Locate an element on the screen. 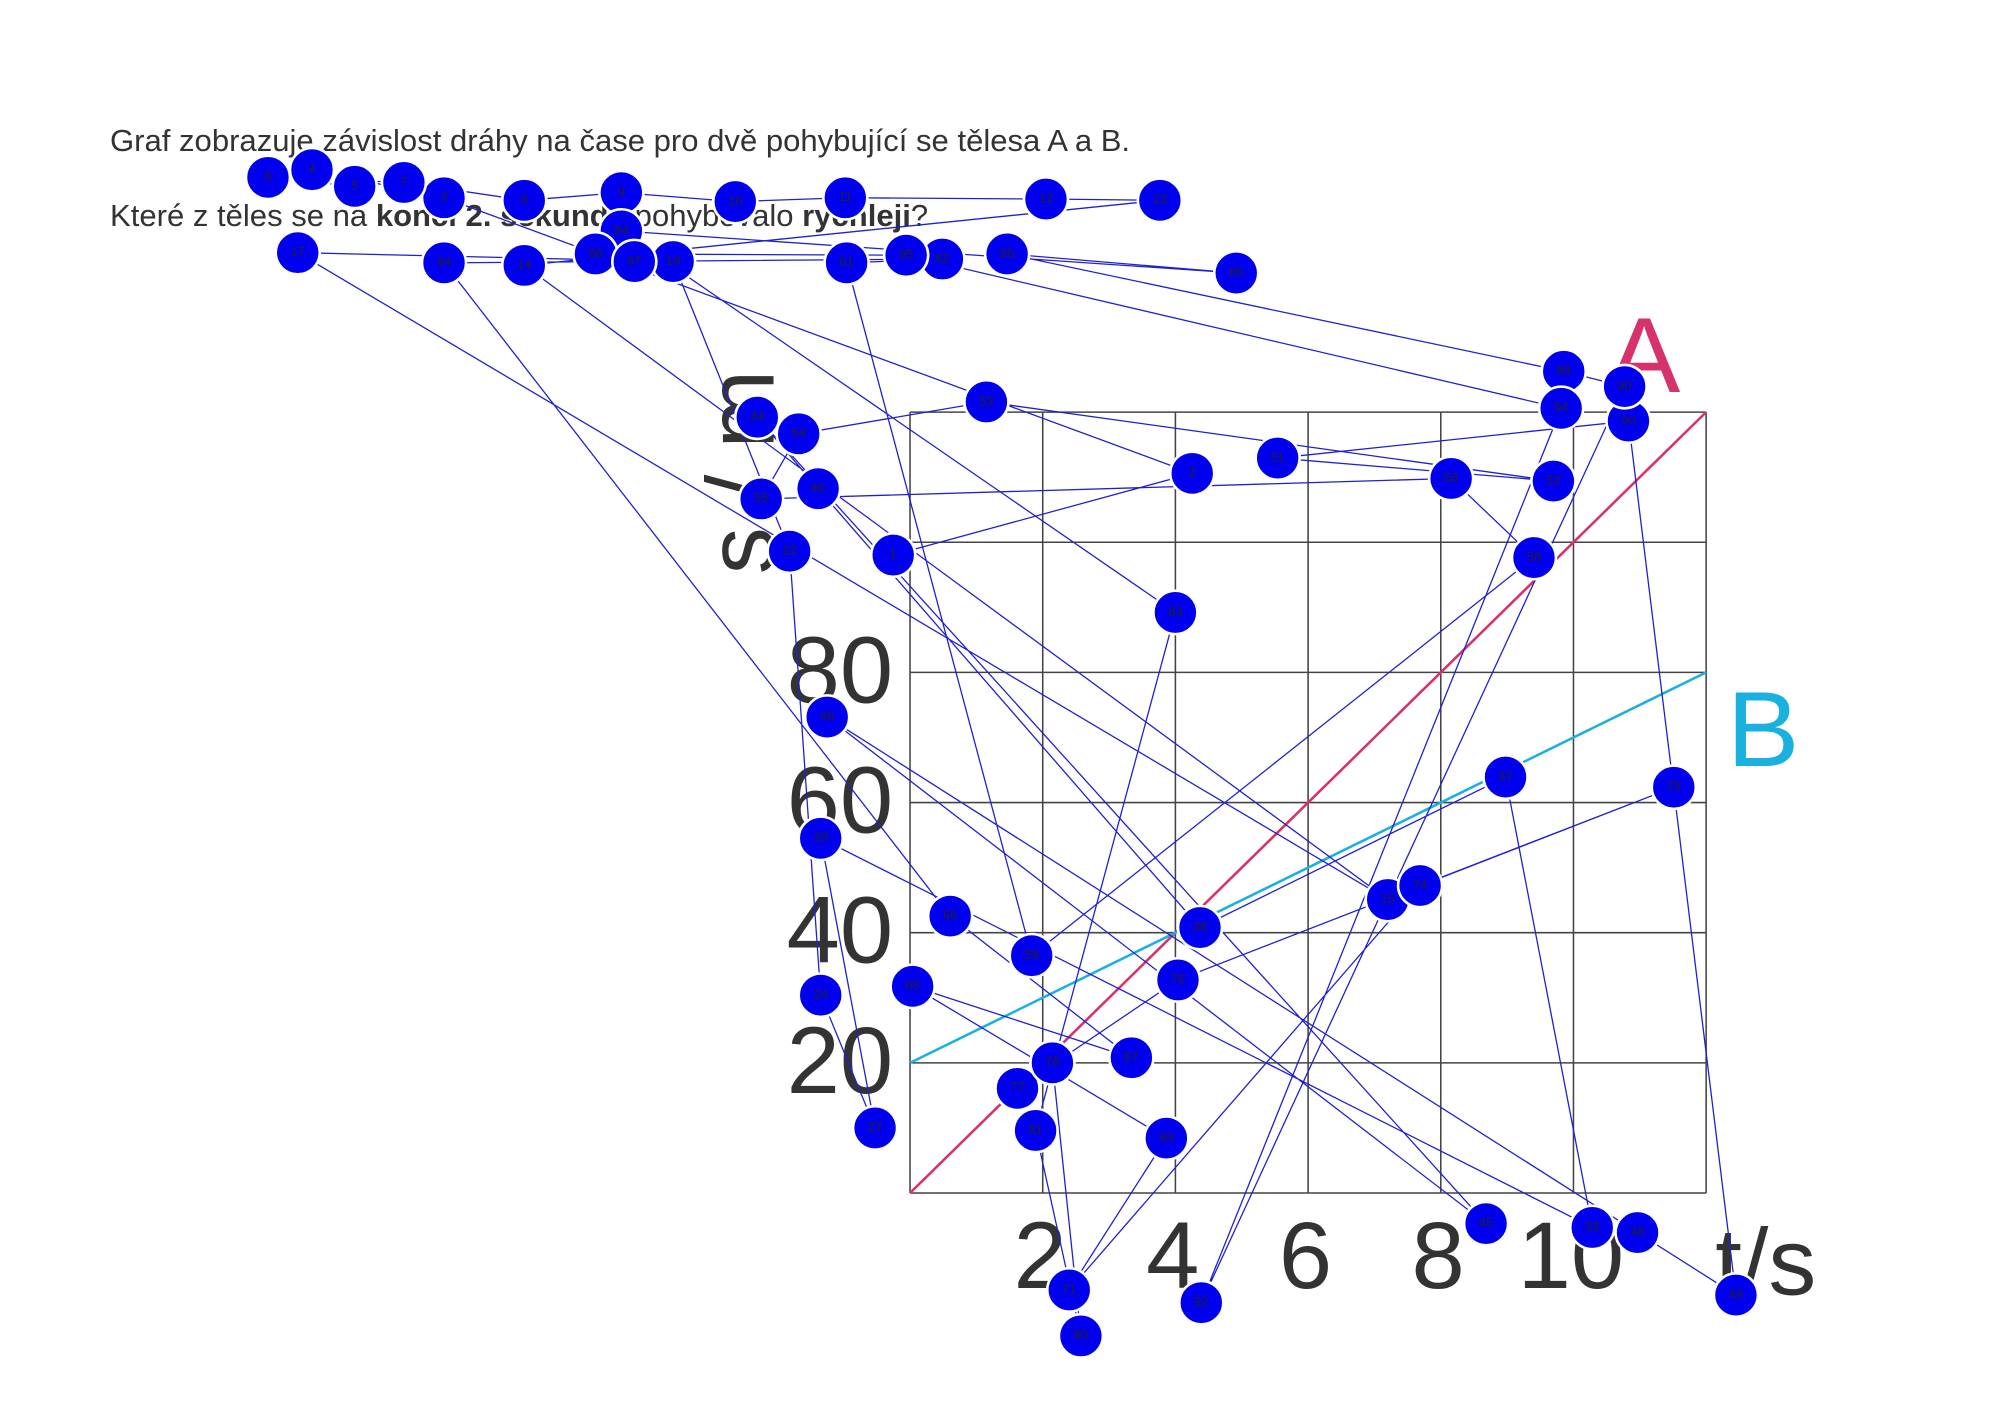 This screenshot has width=2000, height=1415. click-marker-label: 92 is located at coordinates (1201, 1301).